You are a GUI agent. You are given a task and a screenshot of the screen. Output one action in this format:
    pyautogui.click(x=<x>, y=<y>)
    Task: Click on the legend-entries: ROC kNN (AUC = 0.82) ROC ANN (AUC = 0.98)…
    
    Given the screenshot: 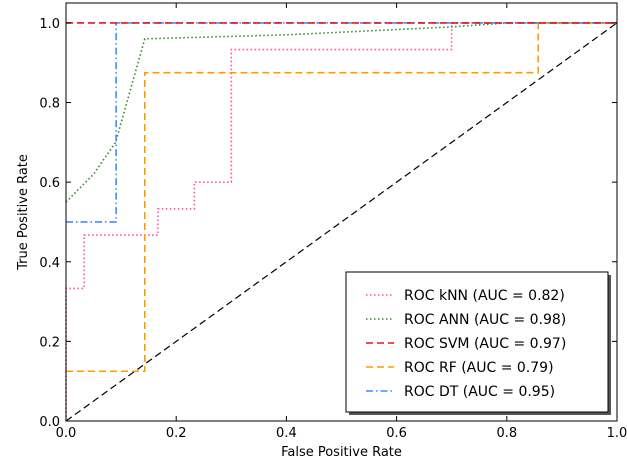 What is the action you would take?
    pyautogui.click(x=466, y=344)
    